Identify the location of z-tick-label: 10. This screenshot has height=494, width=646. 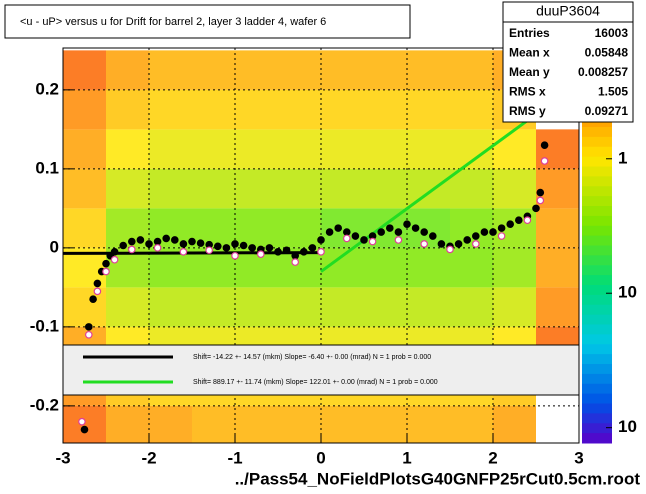
(627, 292).